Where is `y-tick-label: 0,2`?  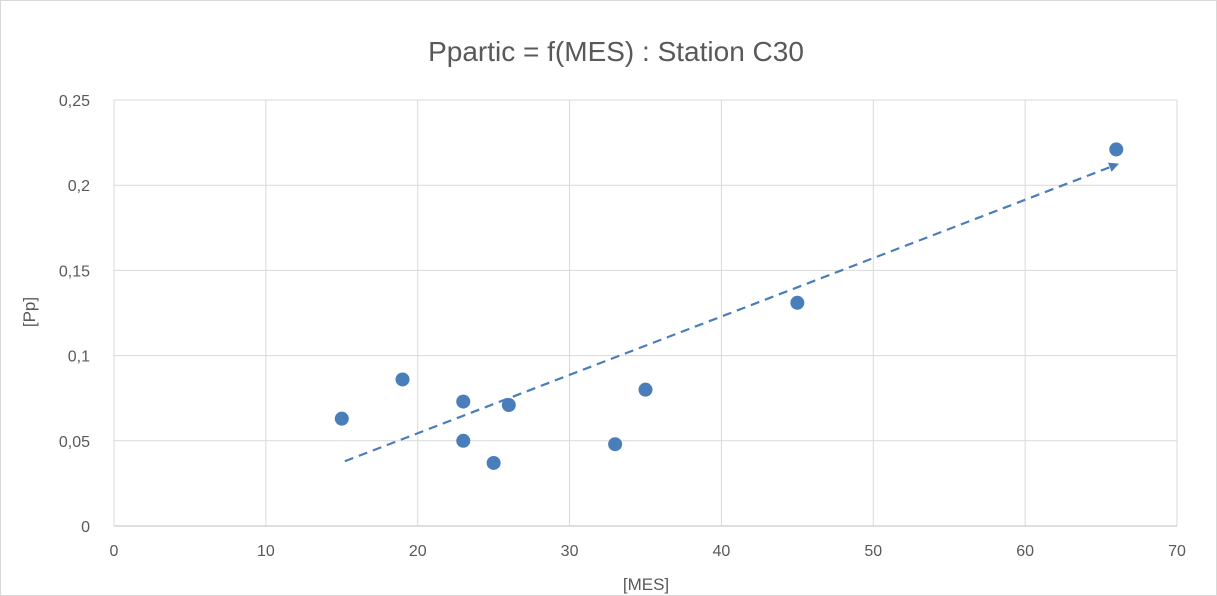 y-tick-label: 0,2 is located at coordinates (79, 186).